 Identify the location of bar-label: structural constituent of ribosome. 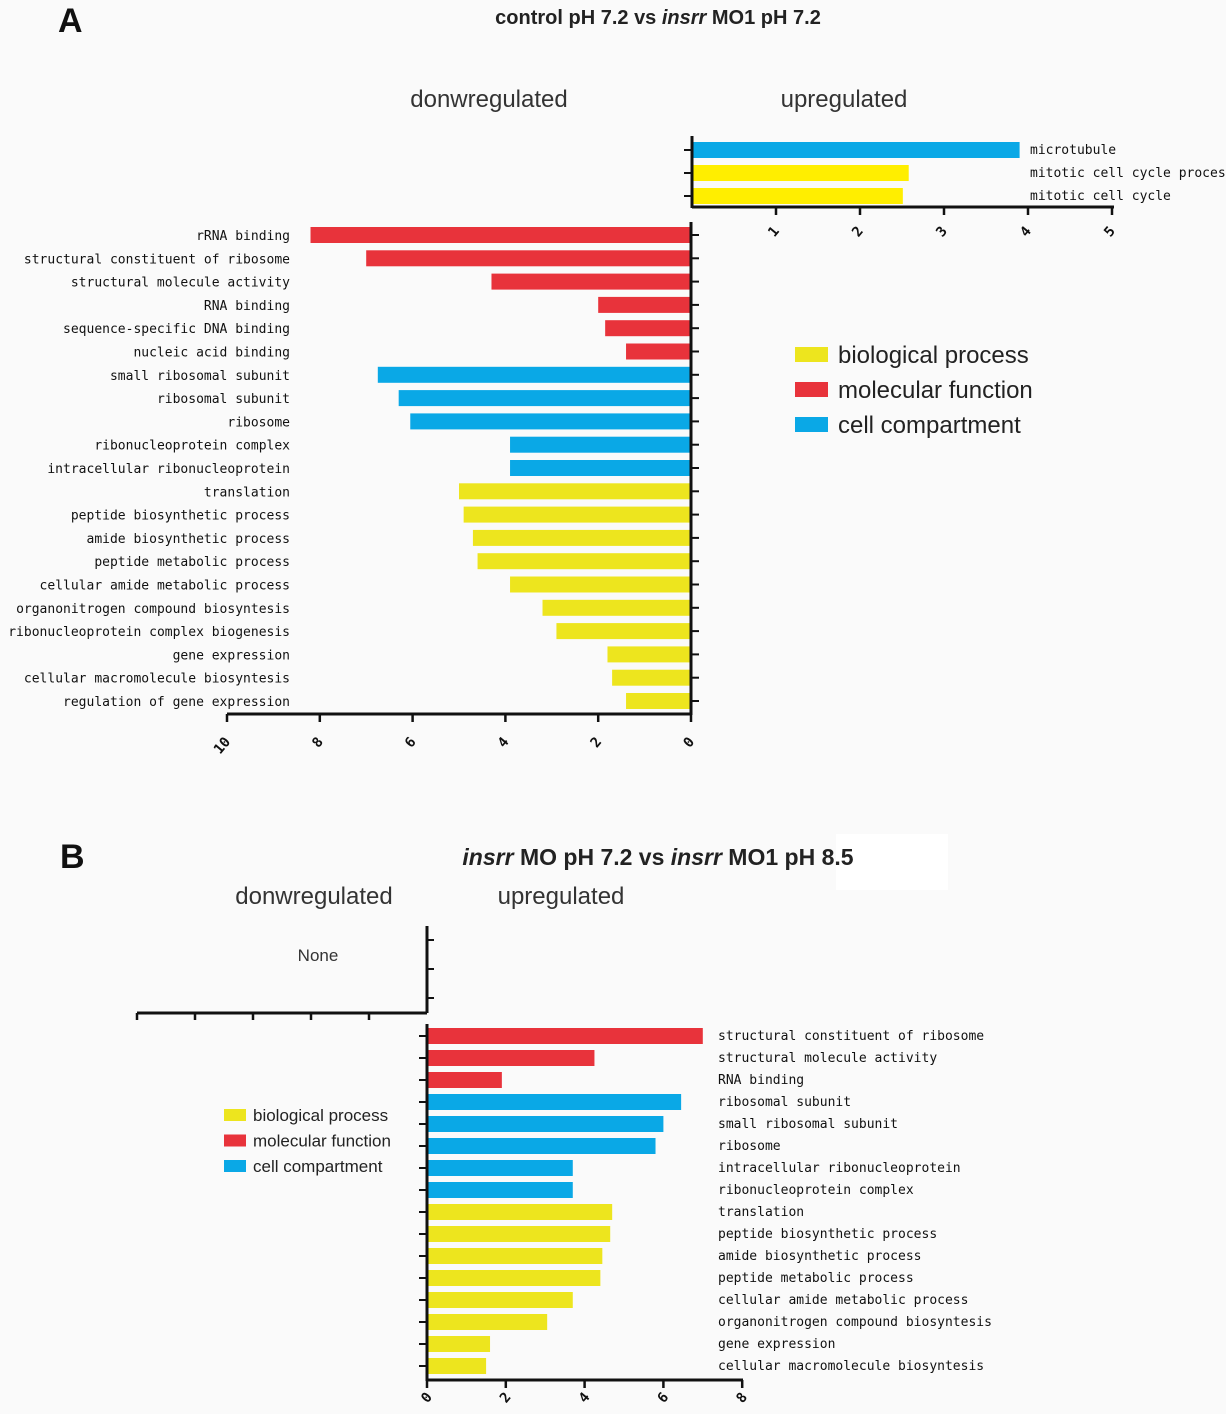
(851, 1036).